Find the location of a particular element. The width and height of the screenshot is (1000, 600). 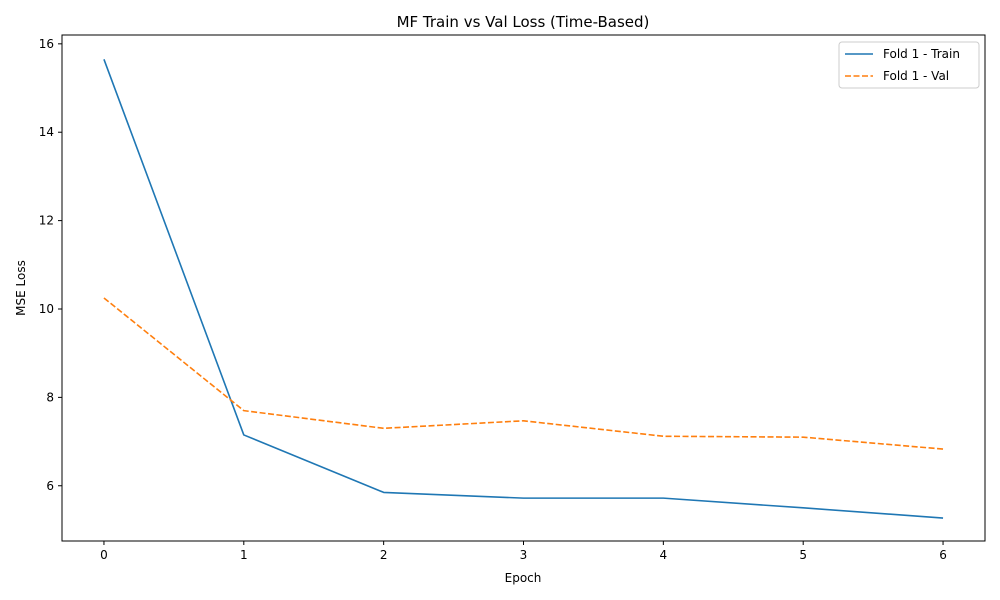

x-tick-label: 5 is located at coordinates (803, 555).